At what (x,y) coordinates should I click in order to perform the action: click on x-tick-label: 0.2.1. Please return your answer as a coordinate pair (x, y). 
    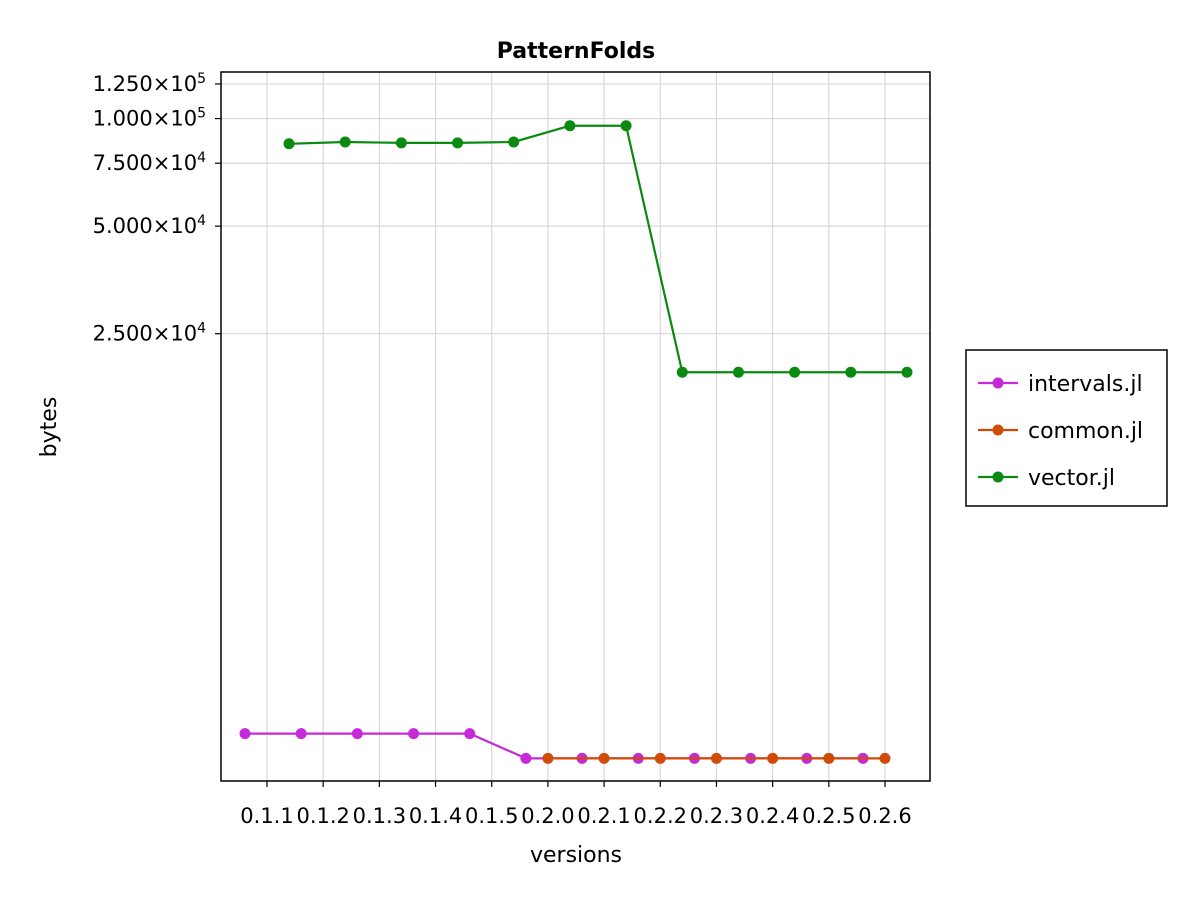
    Looking at the image, I should click on (603, 816).